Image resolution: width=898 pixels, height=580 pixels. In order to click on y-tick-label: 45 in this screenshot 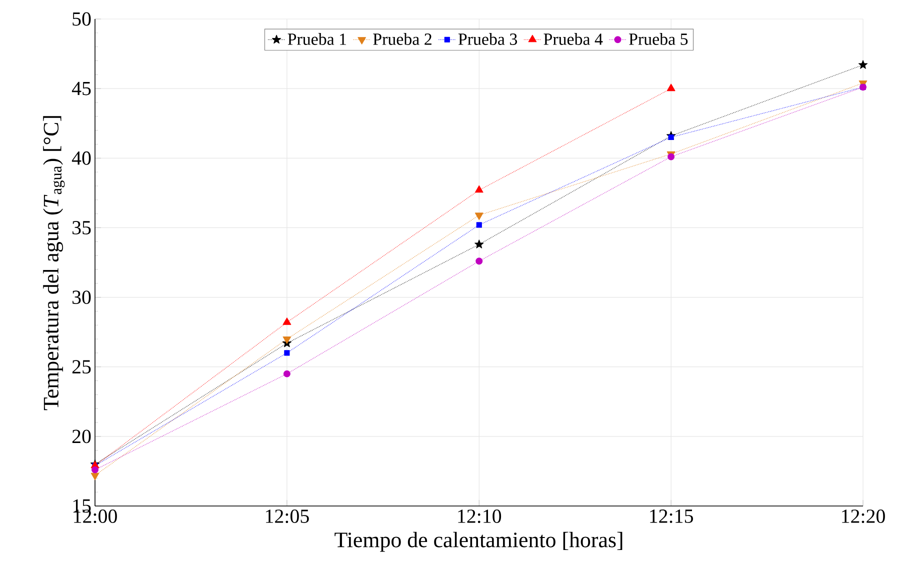, I will do `click(81, 89)`.